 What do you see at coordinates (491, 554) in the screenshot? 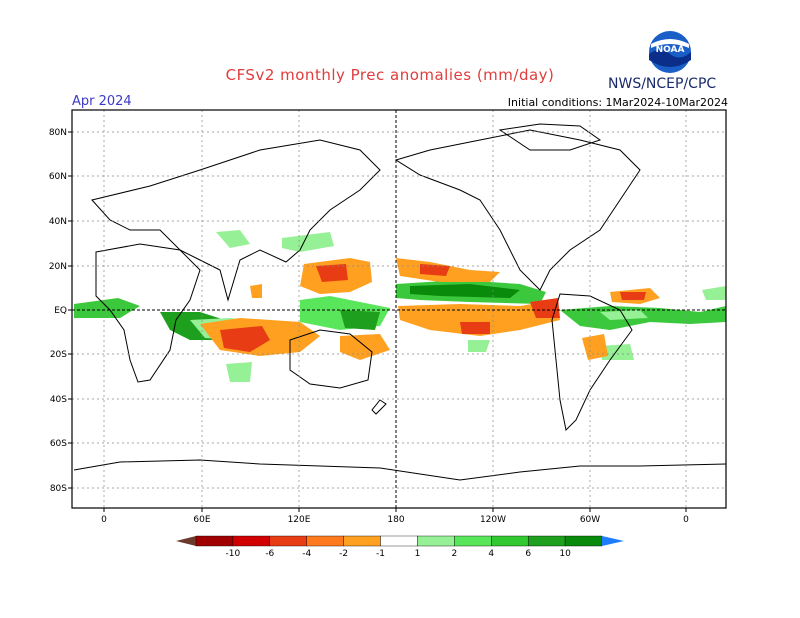
I see `colorbar-tick-label: 4` at bounding box center [491, 554].